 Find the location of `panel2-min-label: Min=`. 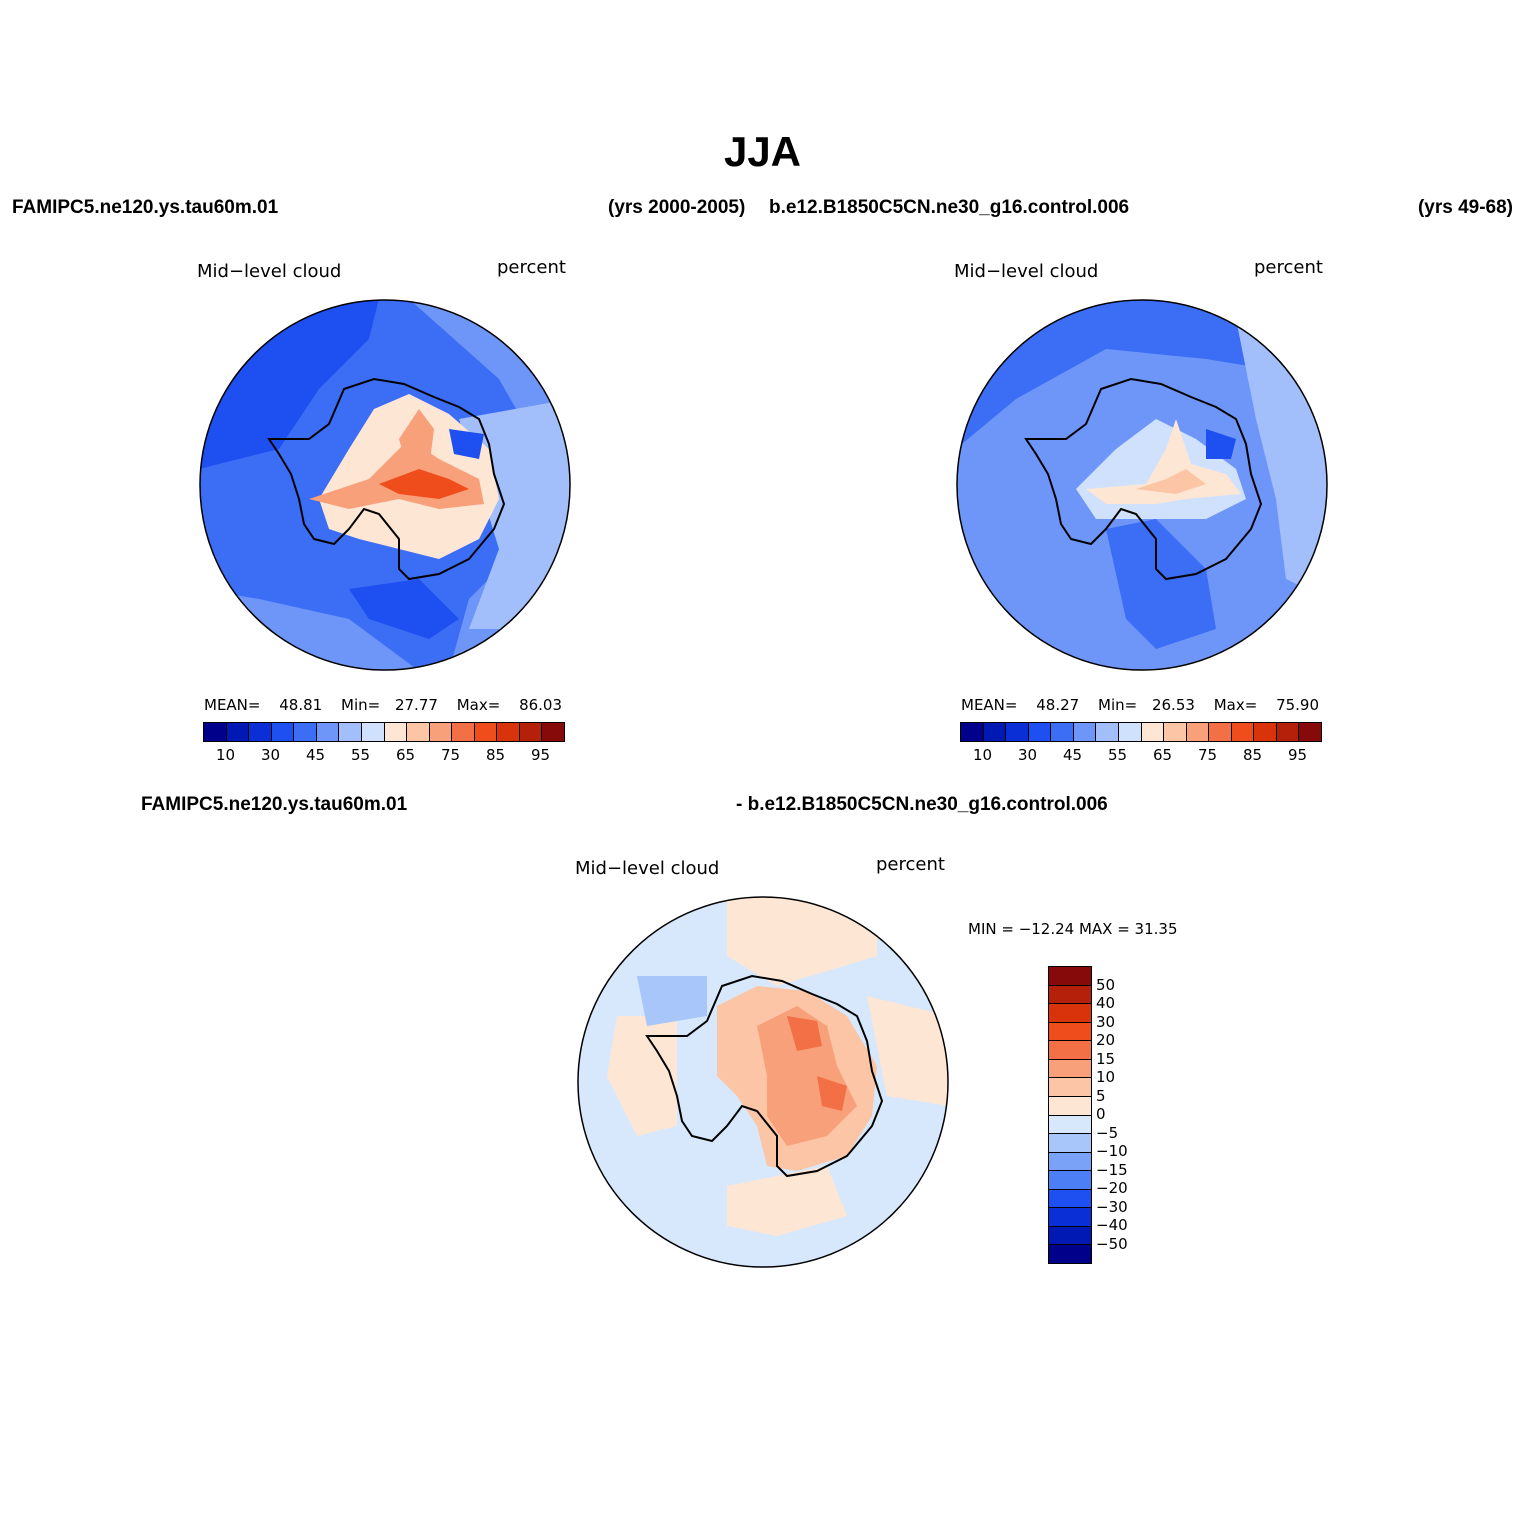

panel2-min-label: Min= is located at coordinates (1118, 705).